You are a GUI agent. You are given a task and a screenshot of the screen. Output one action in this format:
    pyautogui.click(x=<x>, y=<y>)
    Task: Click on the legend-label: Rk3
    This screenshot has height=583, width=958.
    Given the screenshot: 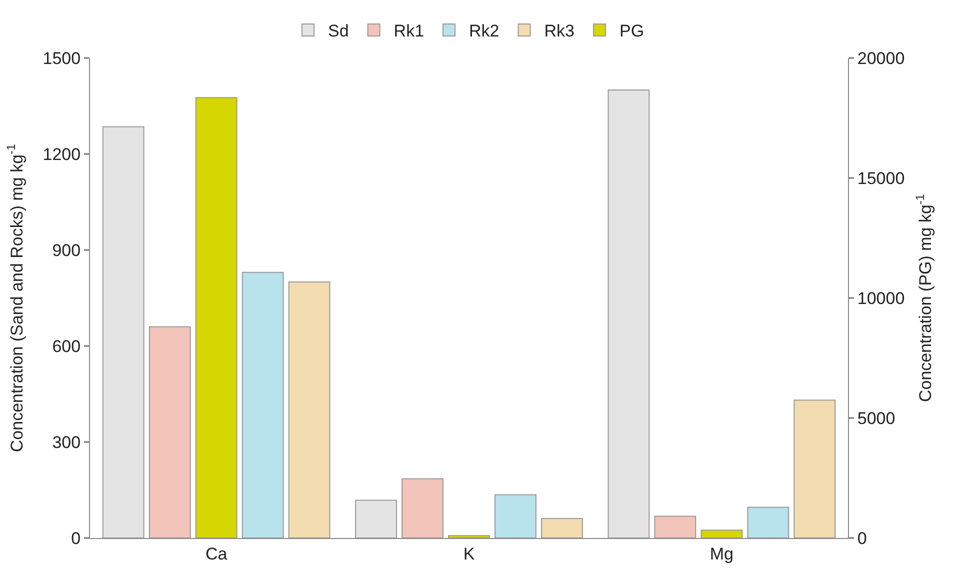 What is the action you would take?
    pyautogui.click(x=559, y=31)
    